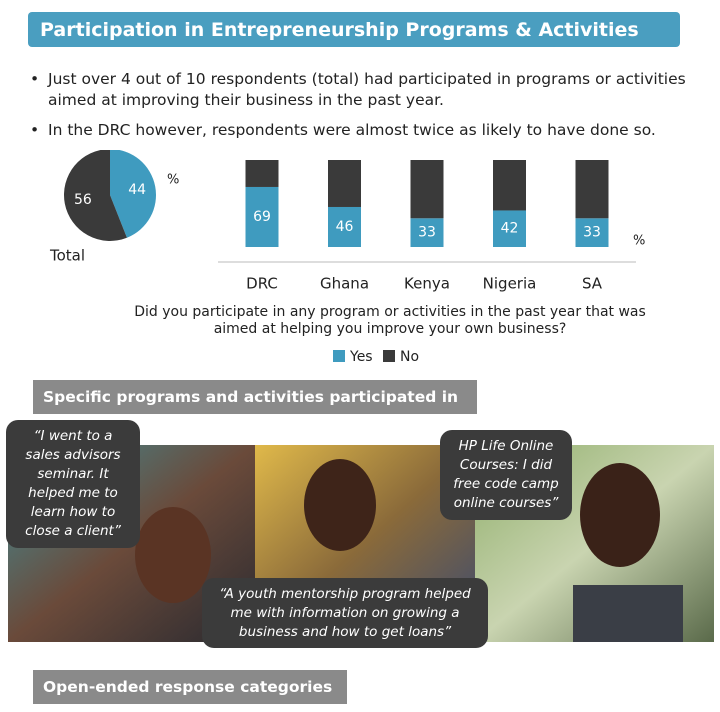 The width and height of the screenshot is (720, 712). I want to click on legend-label: Yes, so click(361, 357).